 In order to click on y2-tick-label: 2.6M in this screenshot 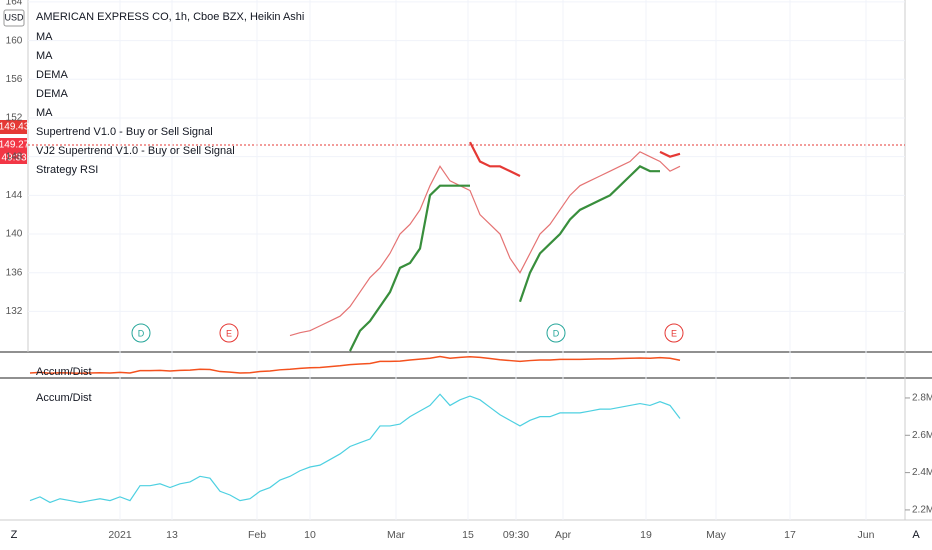, I will do `click(922, 435)`.